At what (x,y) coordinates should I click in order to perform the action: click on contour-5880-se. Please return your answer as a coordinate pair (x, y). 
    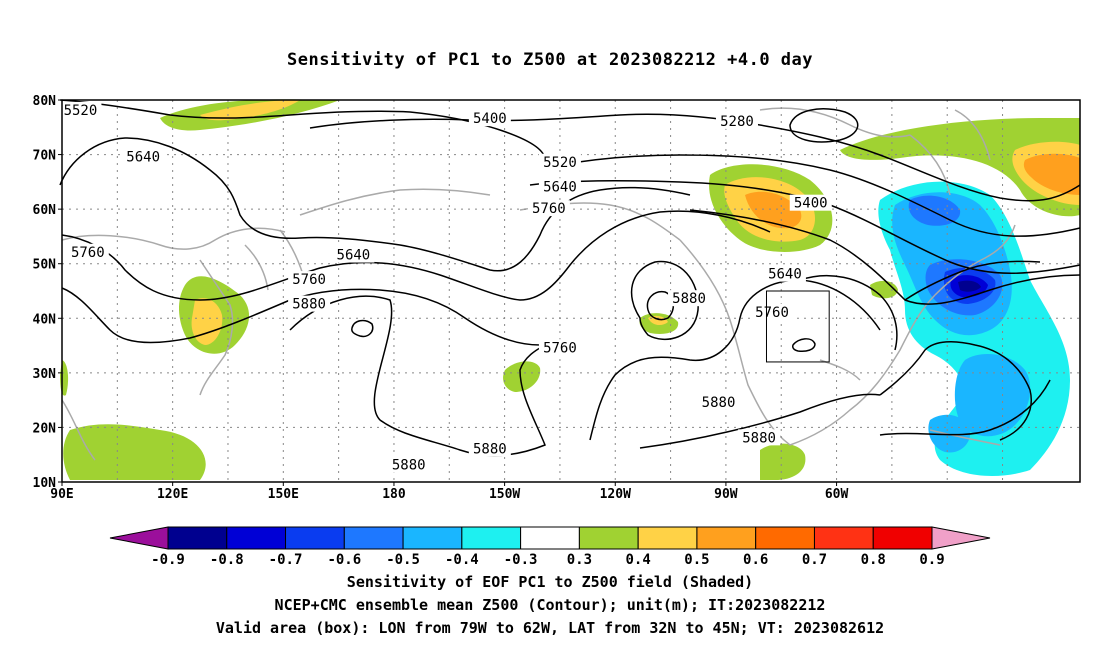
    Looking at the image, I should click on (965, 407).